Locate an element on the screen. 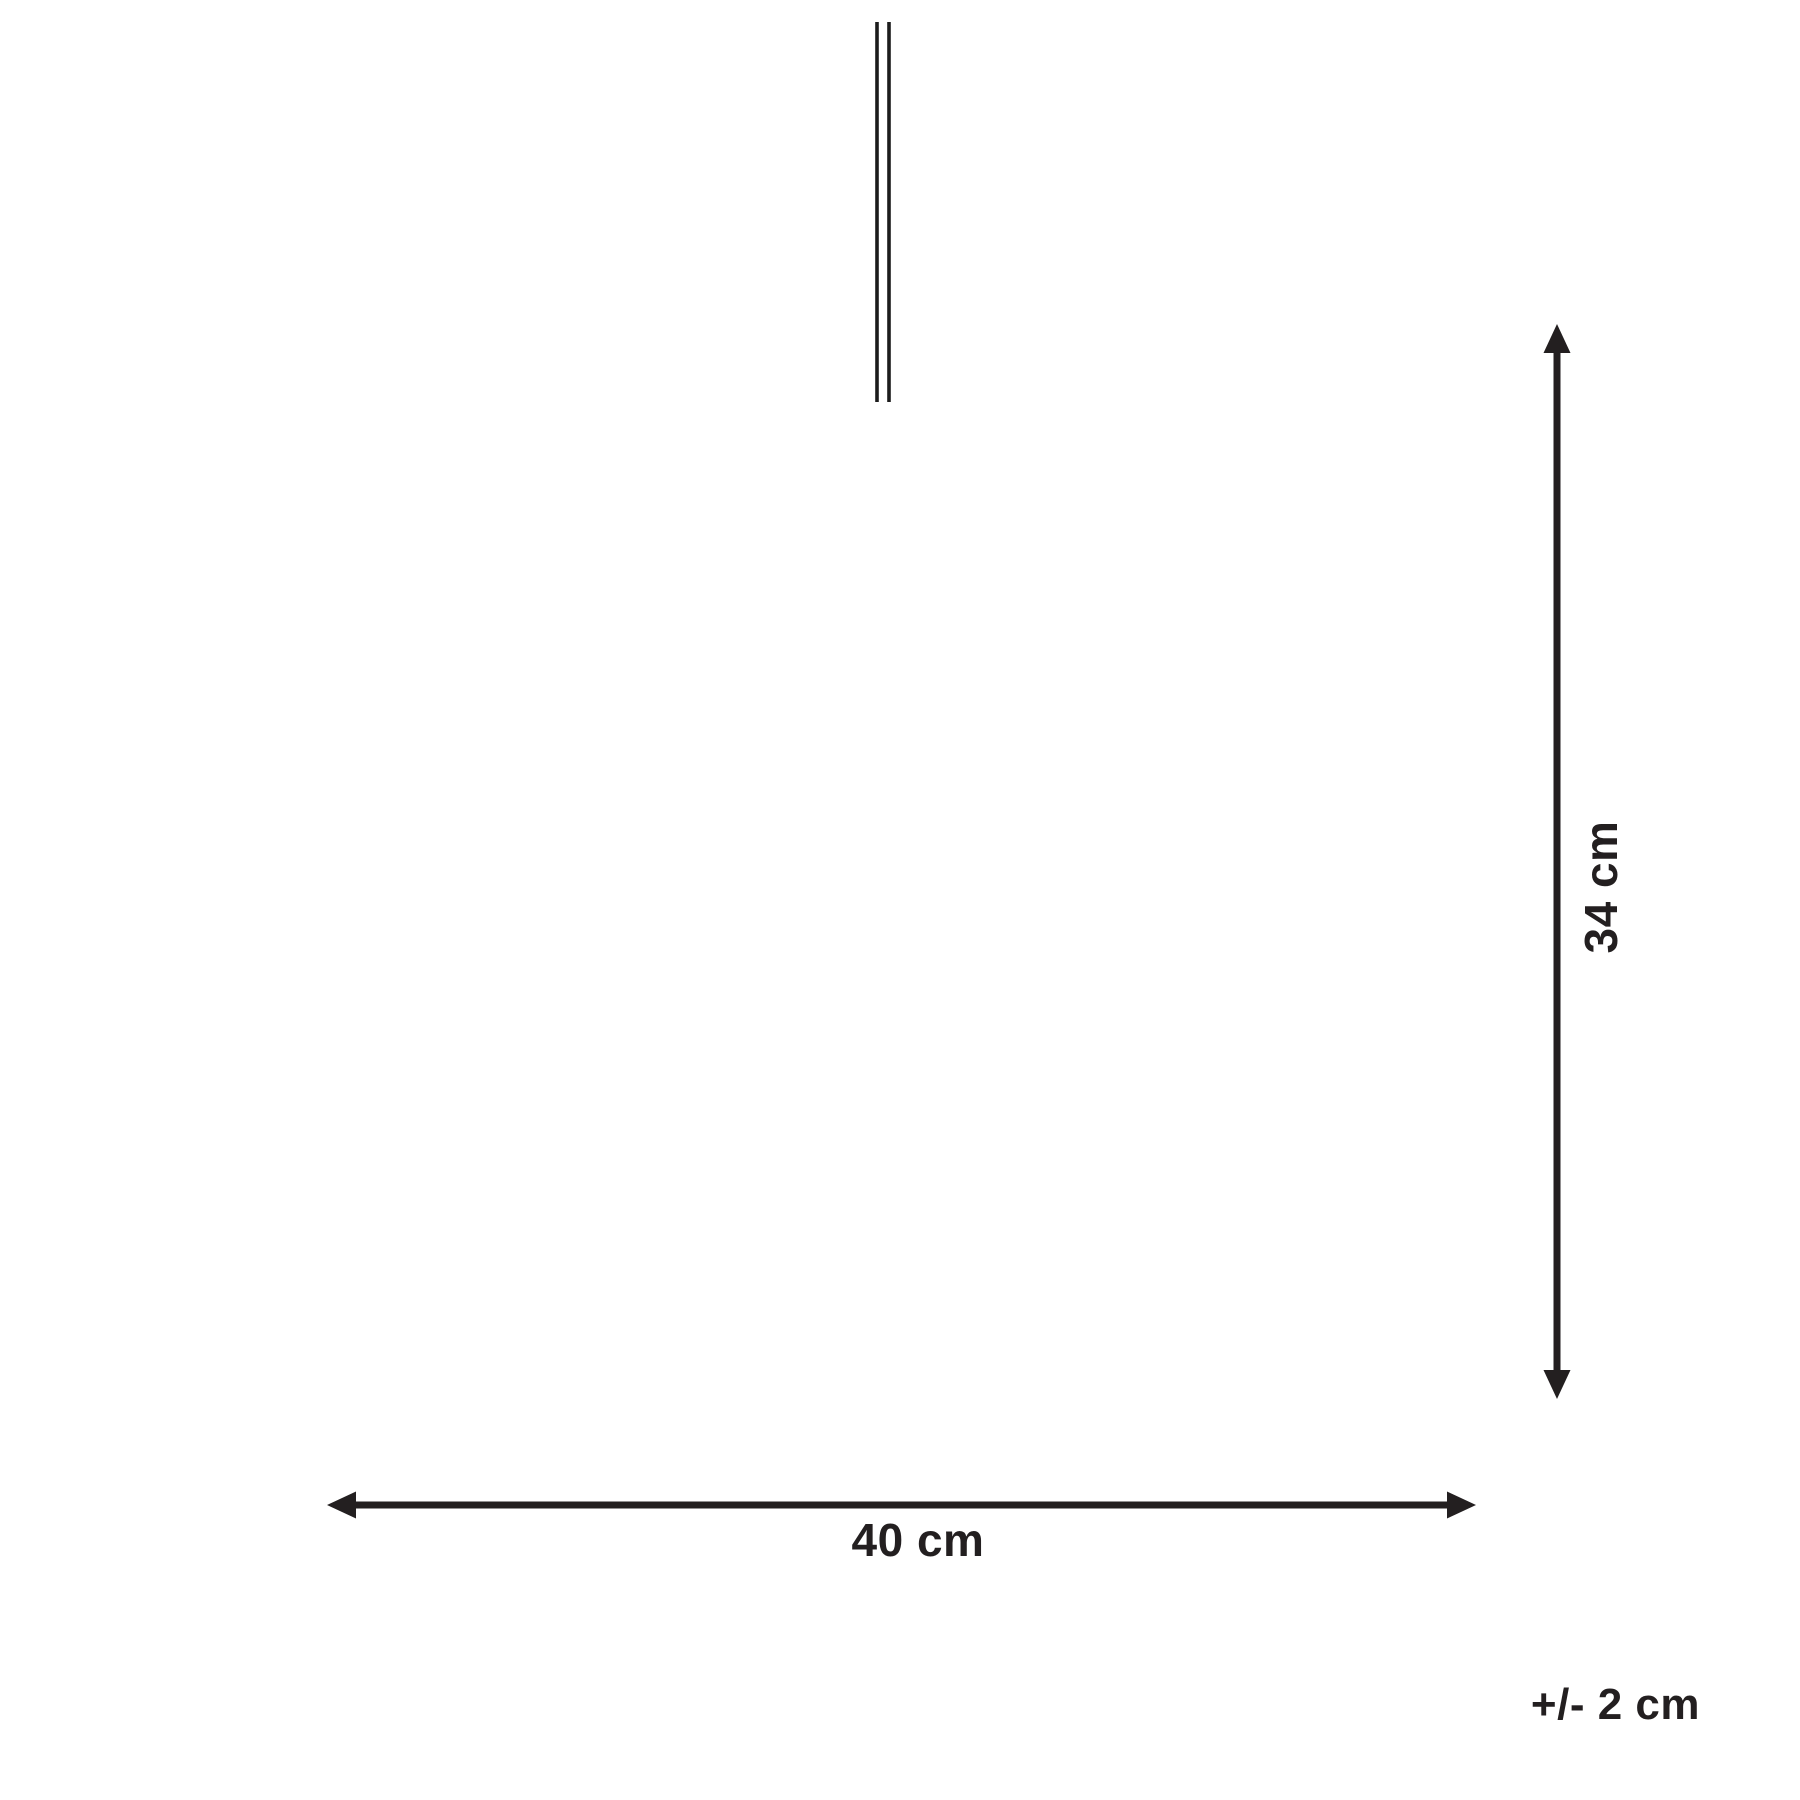 The height and width of the screenshot is (1800, 1800). width-dimension-arrow is located at coordinates (901, 1505).